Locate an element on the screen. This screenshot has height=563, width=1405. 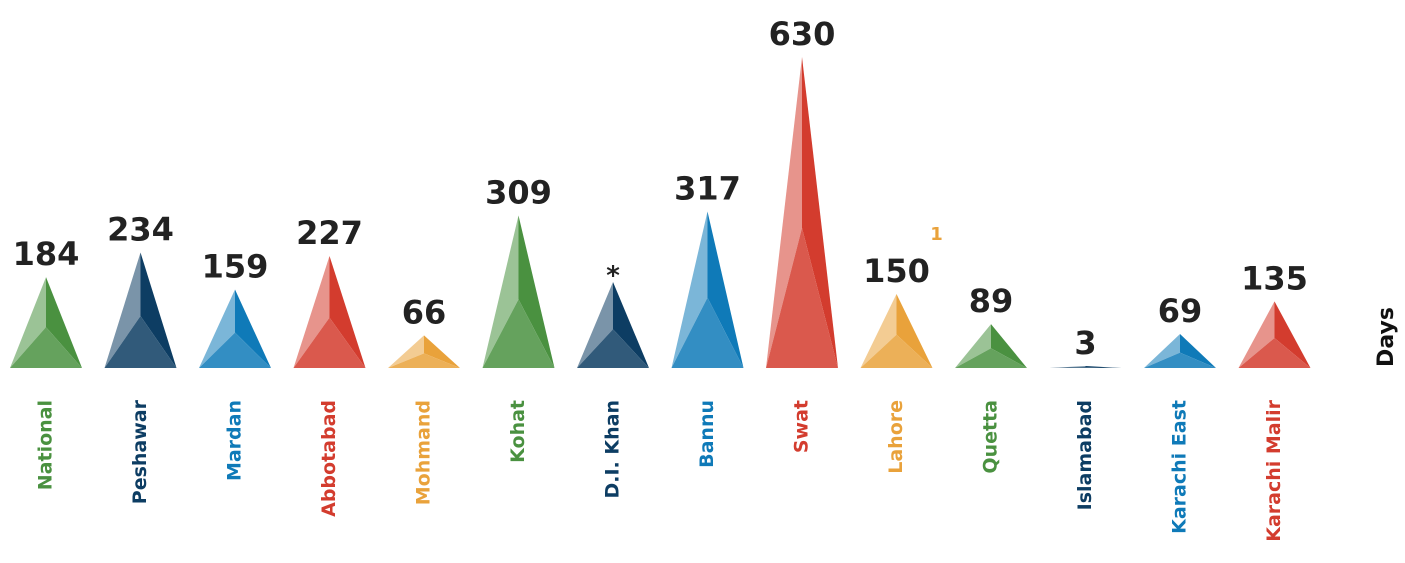
value-label: 159 is located at coordinates (235, 267).